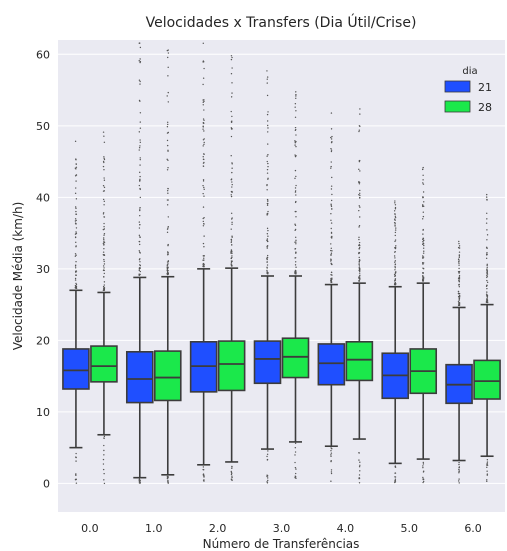 The image size is (507, 551). I want to click on x-tick-label: 3.0, so click(282, 528).